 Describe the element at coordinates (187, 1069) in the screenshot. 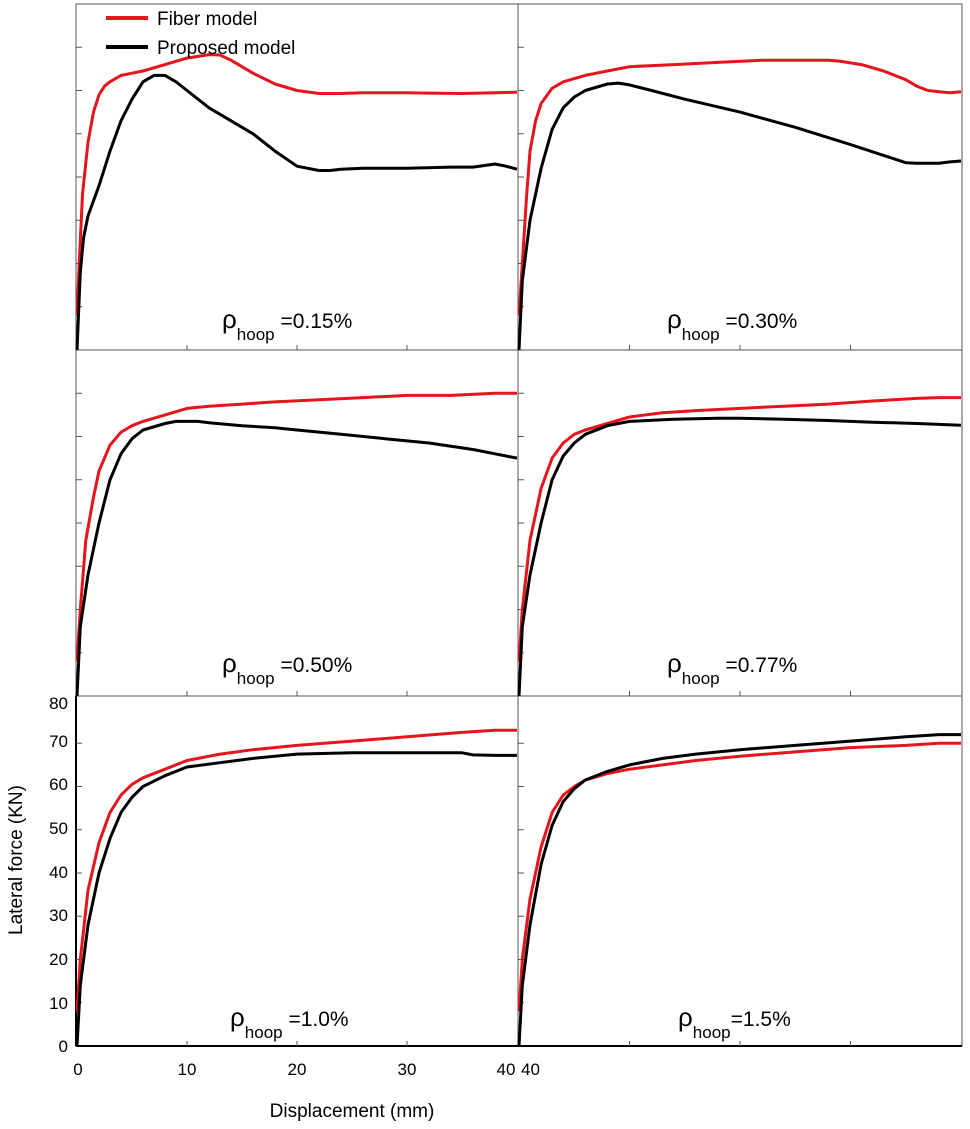

I see `x-tick-label: 10` at that location.